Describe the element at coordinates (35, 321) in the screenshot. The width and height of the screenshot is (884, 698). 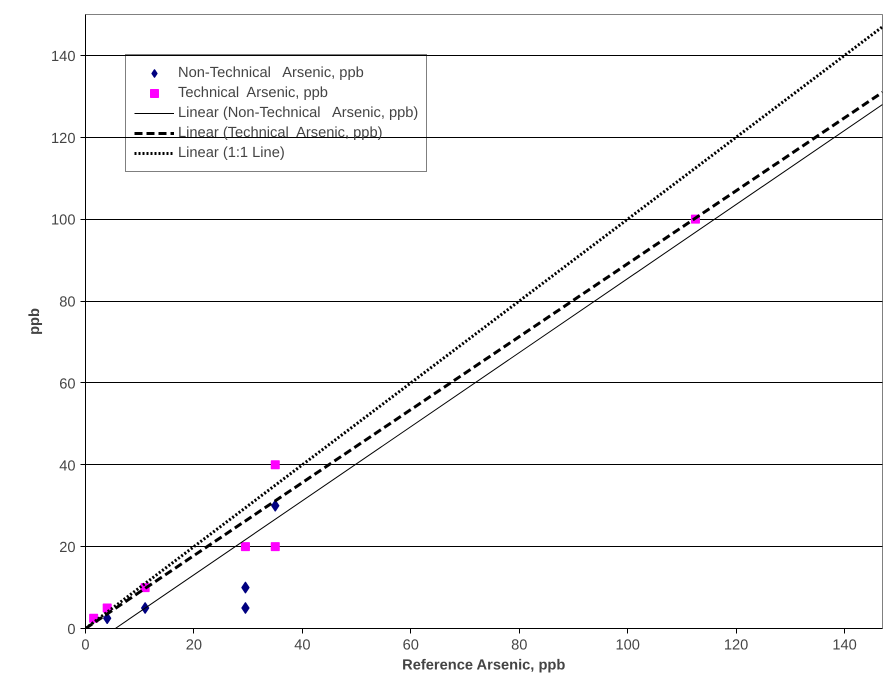
I see `y-axis-title: ppb` at that location.